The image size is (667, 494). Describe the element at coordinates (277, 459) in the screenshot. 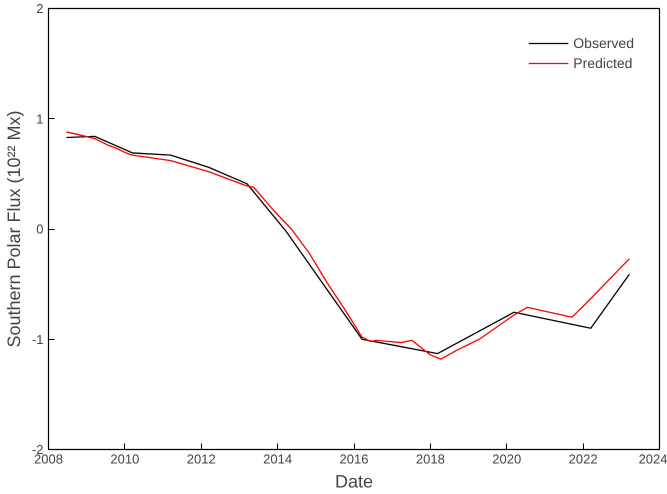

I see `x-tick-label: 2014` at that location.